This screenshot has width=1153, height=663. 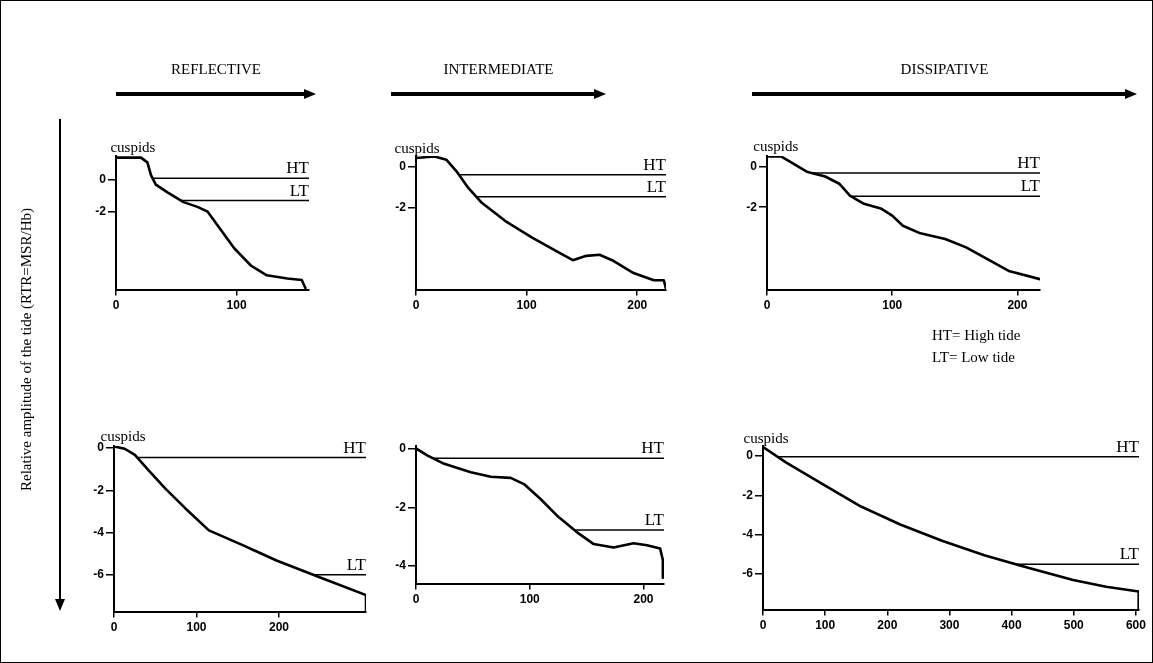 What do you see at coordinates (498, 69) in the screenshot?
I see `chart-title: INTERMEDIATE` at bounding box center [498, 69].